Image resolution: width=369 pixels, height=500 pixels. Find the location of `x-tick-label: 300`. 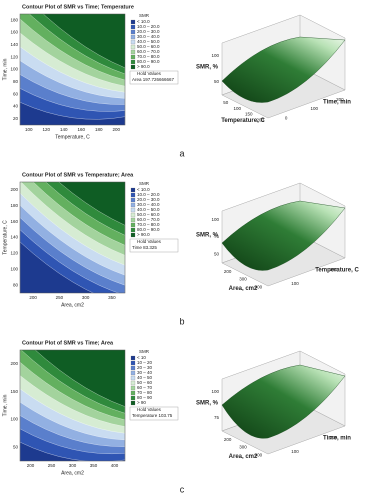

x-tick-label: 300 is located at coordinates (86, 297).